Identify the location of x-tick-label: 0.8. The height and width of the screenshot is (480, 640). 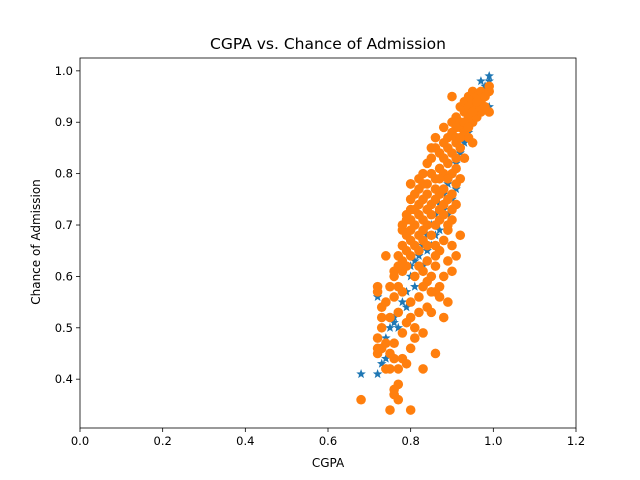
(411, 441).